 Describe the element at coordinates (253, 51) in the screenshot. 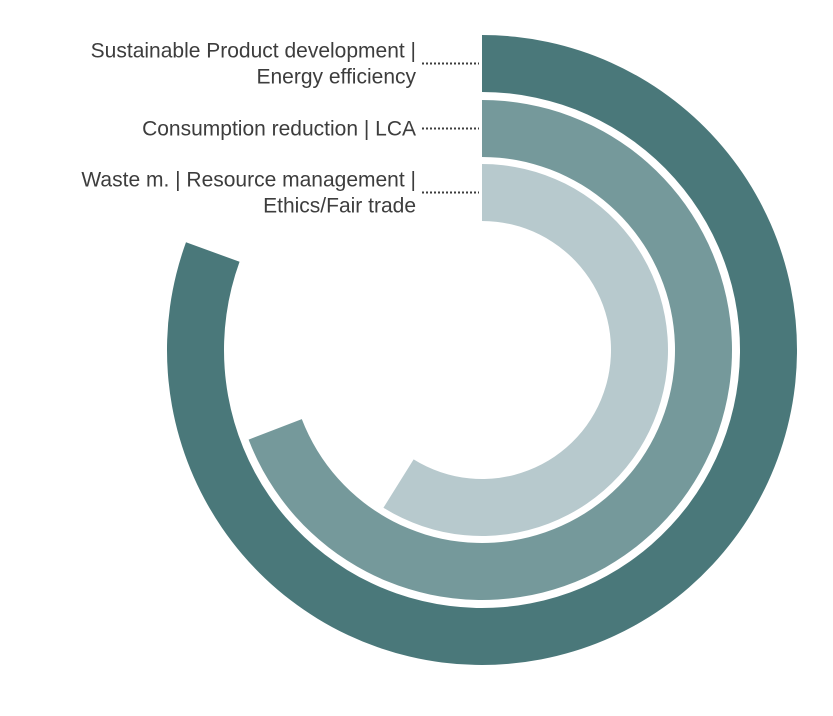

I see `ring-label-1-line-1: Sustainable Product development |` at that location.